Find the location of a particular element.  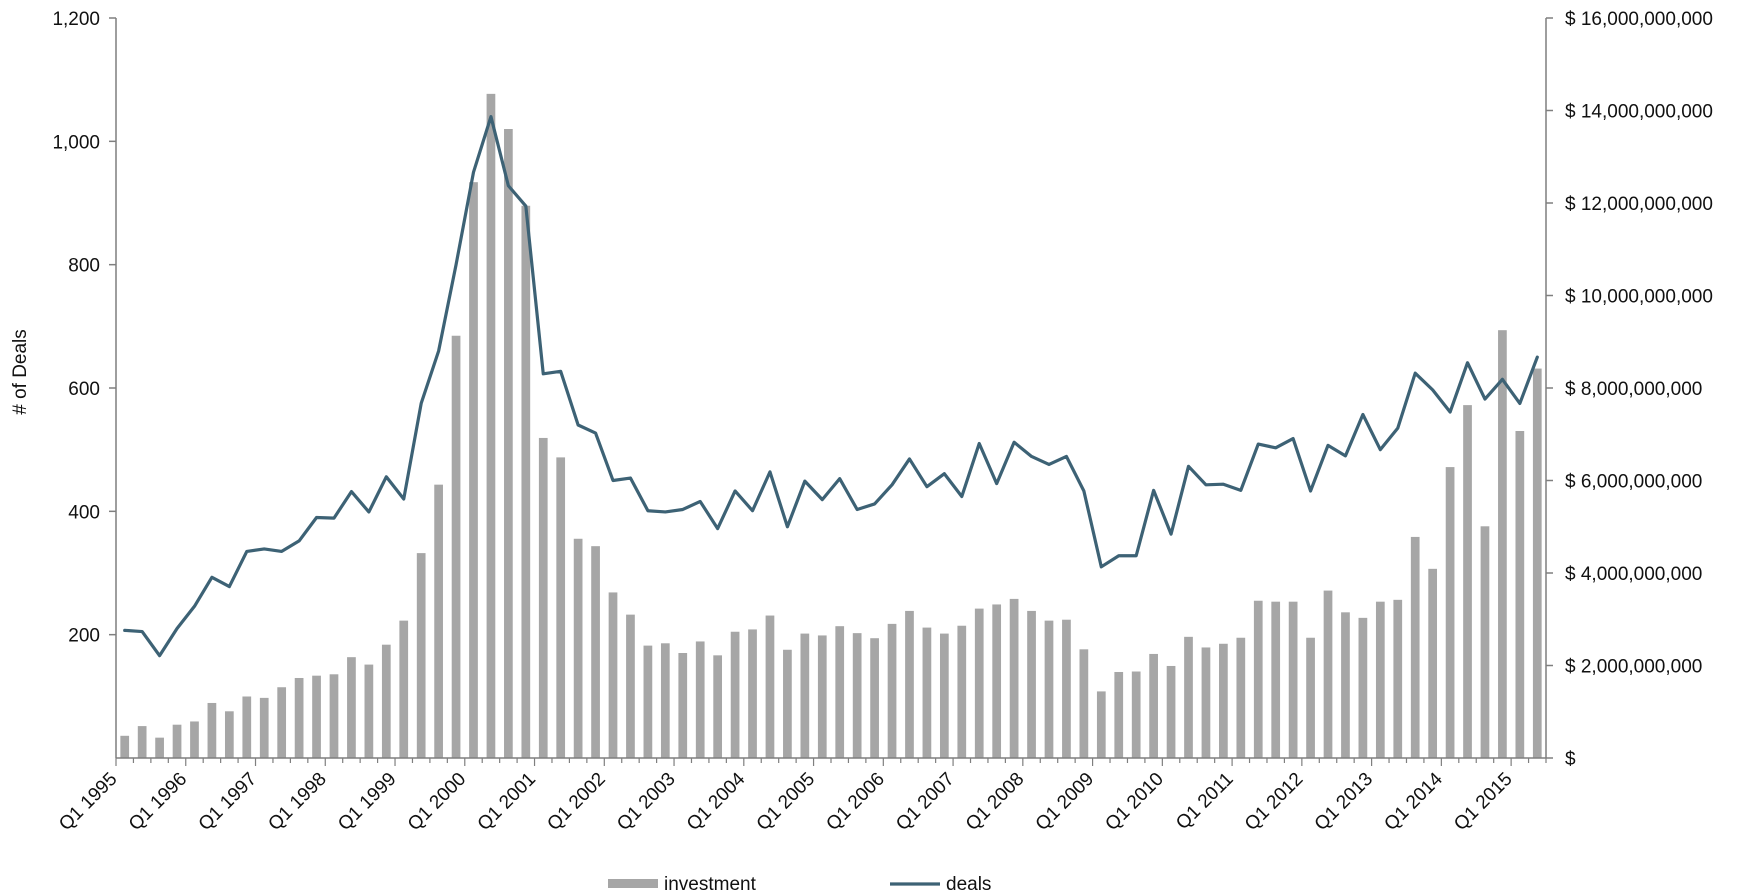

y-axis-title: # of Deals is located at coordinates (20, 372).